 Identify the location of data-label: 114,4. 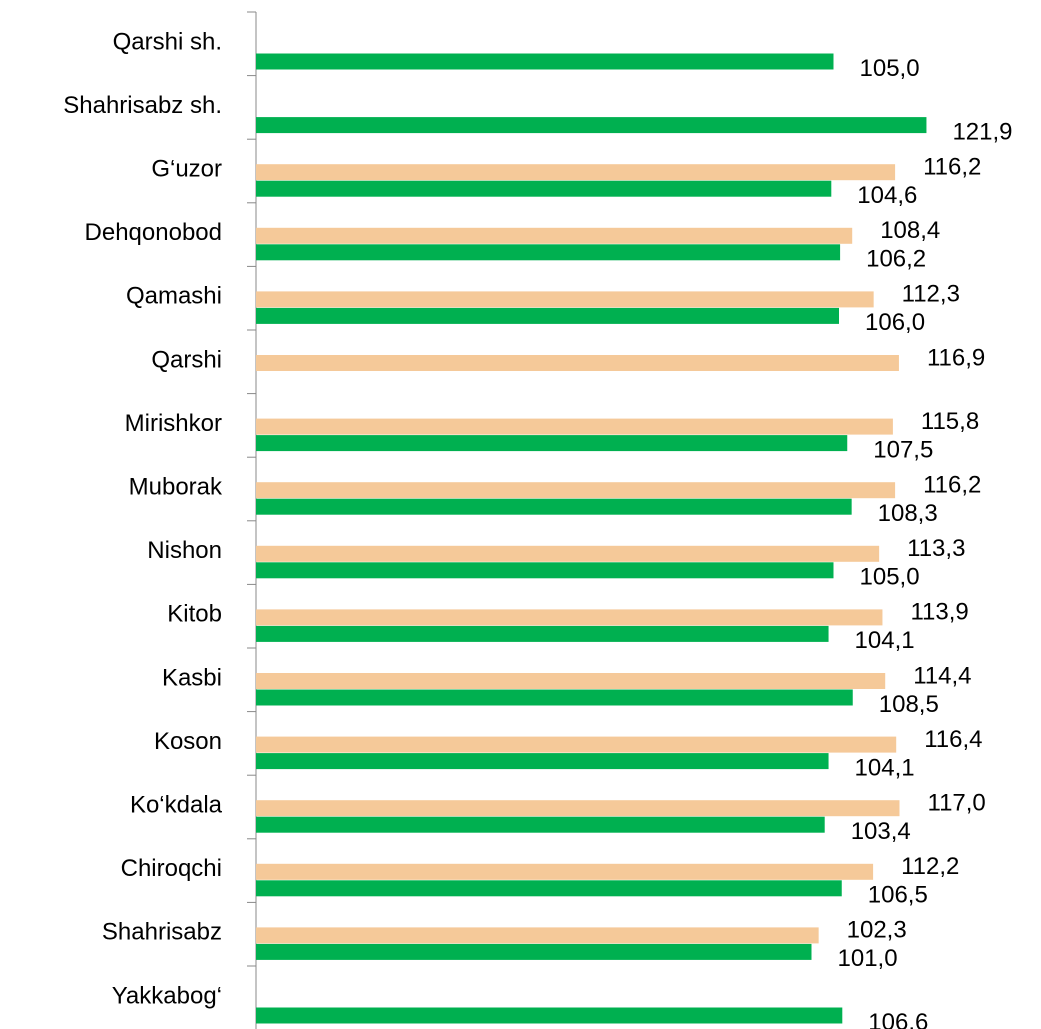
(942, 675).